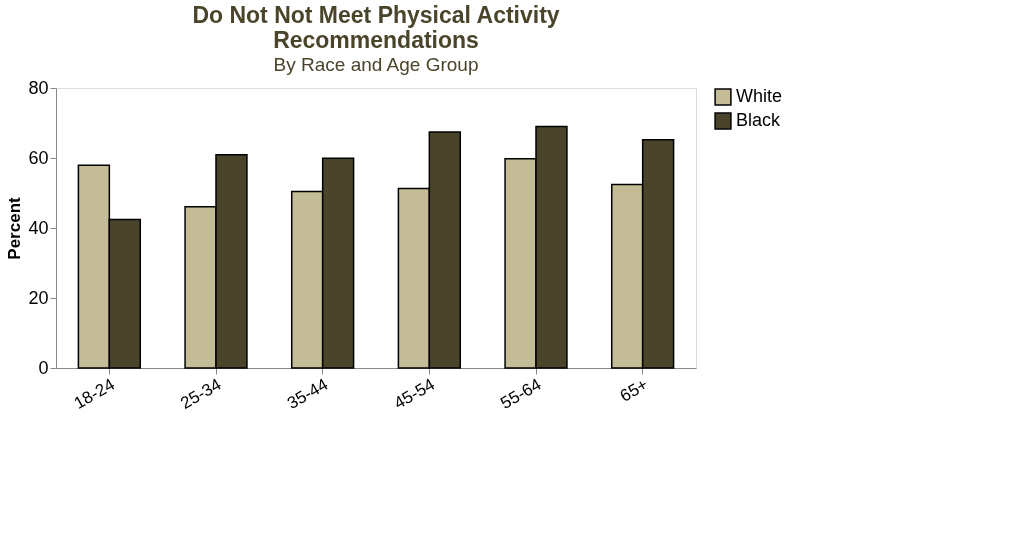 Image resolution: width=1021 pixels, height=542 pixels. Describe the element at coordinates (38, 87) in the screenshot. I see `y-tick-label: 80` at that location.